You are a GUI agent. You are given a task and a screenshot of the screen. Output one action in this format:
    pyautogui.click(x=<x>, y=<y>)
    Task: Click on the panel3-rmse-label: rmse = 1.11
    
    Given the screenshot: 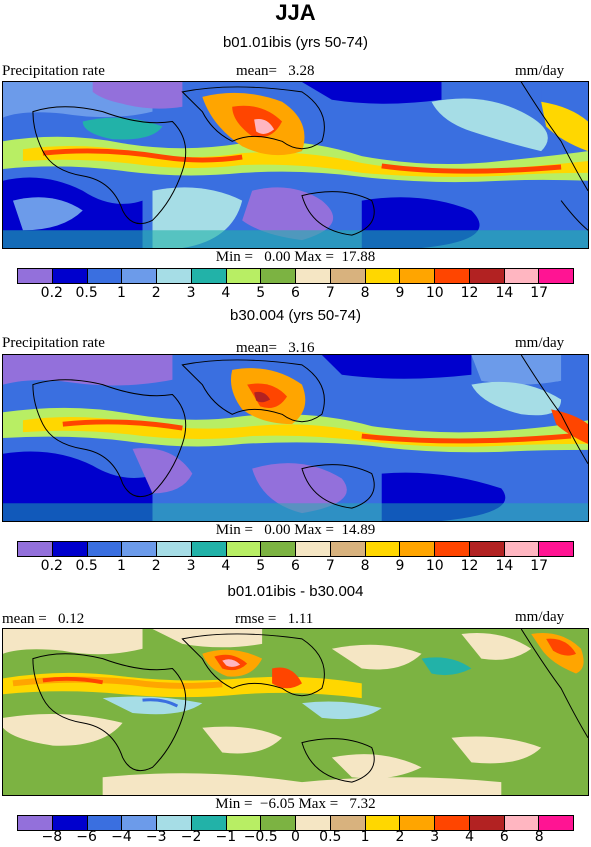 What is the action you would take?
    pyautogui.click(x=274, y=619)
    